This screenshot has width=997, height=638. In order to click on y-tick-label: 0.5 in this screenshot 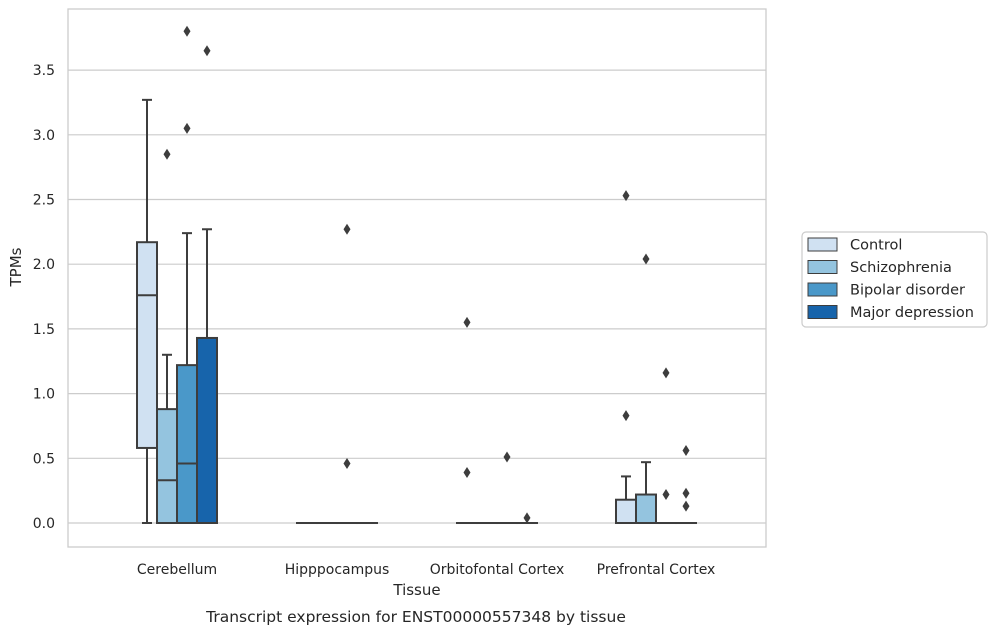, I will do `click(44, 459)`.